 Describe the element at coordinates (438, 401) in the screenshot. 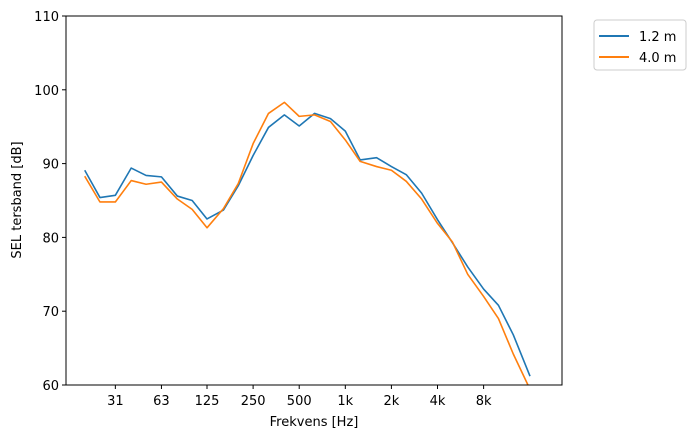

I see `x-tick-label: 4k` at that location.